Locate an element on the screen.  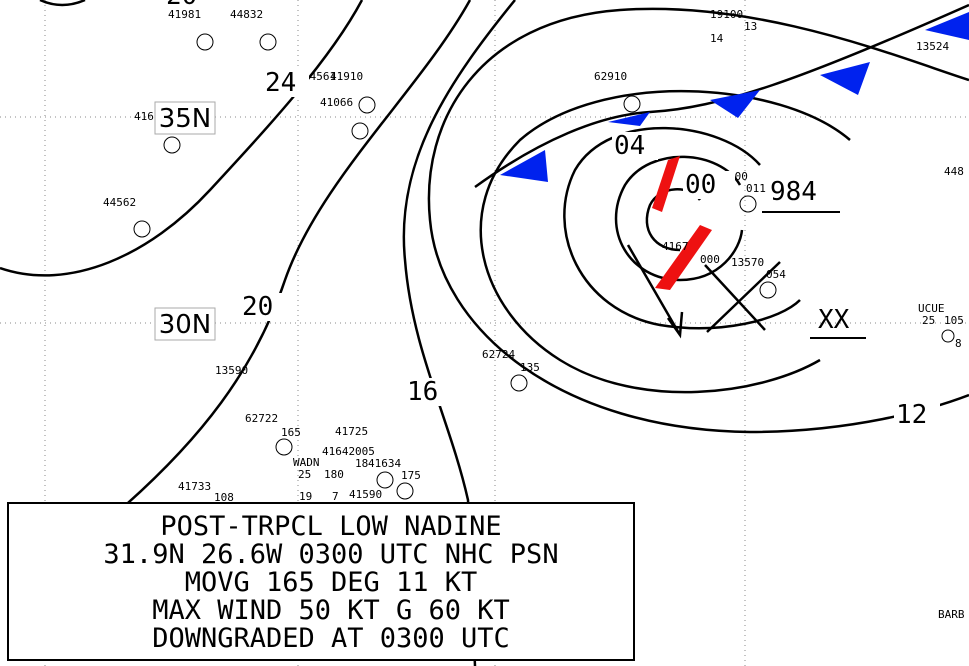
latitude-label: 30N is located at coordinates (185, 325).